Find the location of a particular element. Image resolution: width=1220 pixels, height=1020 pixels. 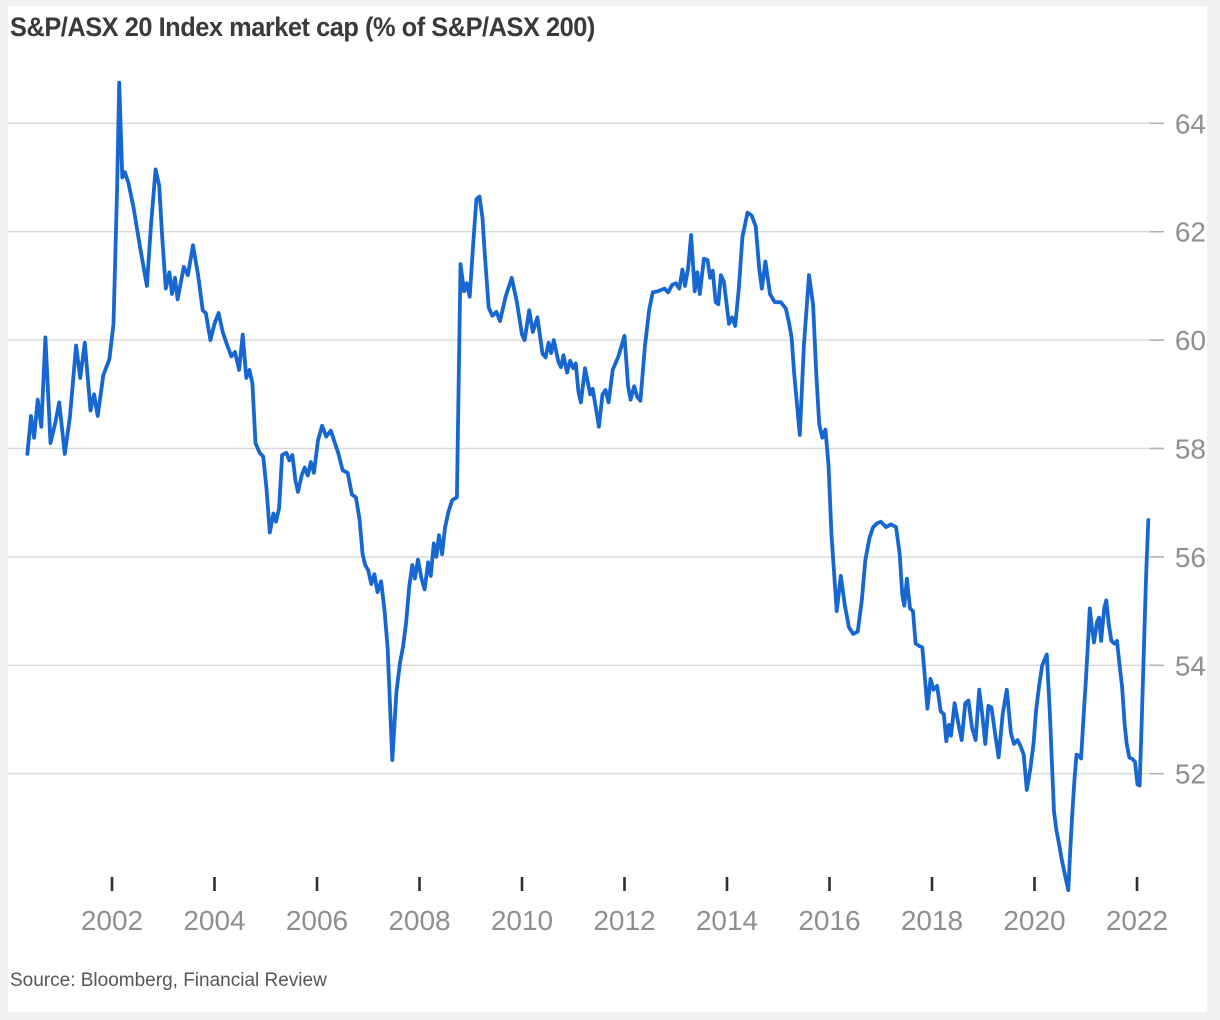

x-tick-label-2016: 2016 is located at coordinates (829, 920).